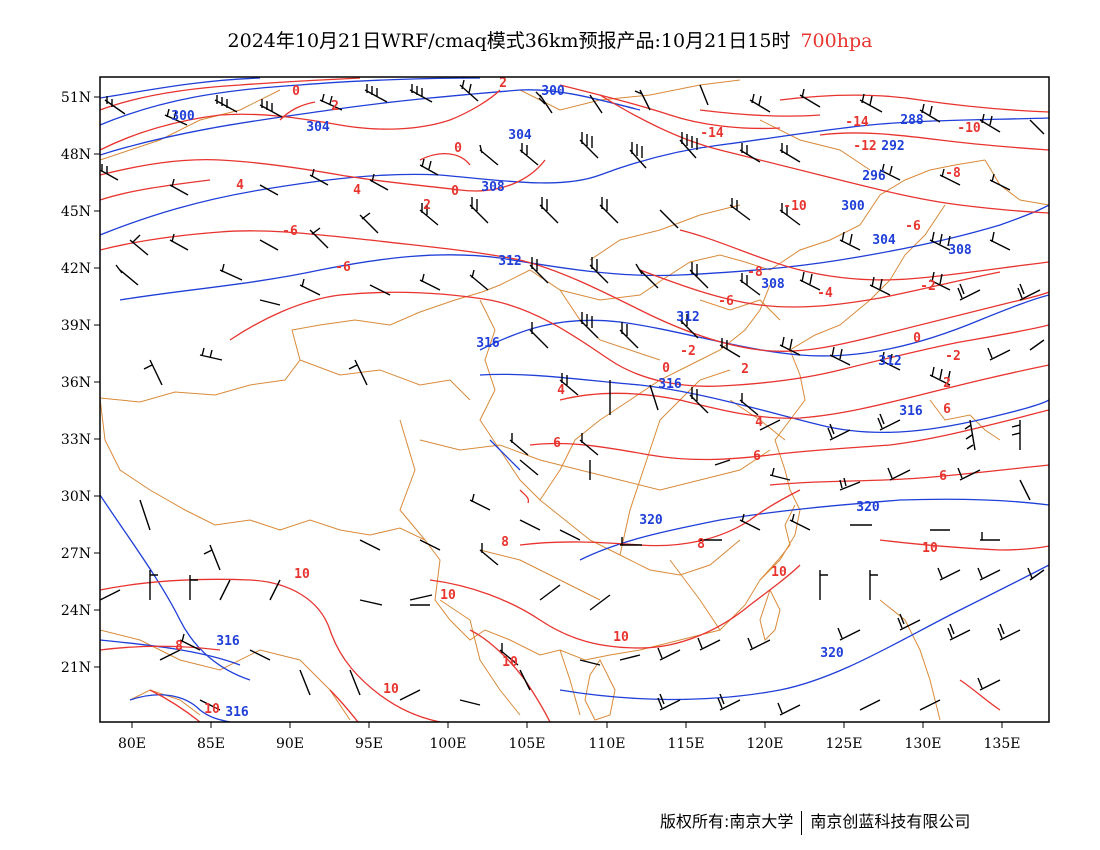 This screenshot has width=1100, height=850. Describe the element at coordinates (76, 668) in the screenshot. I see `lat-label: 21N` at that location.